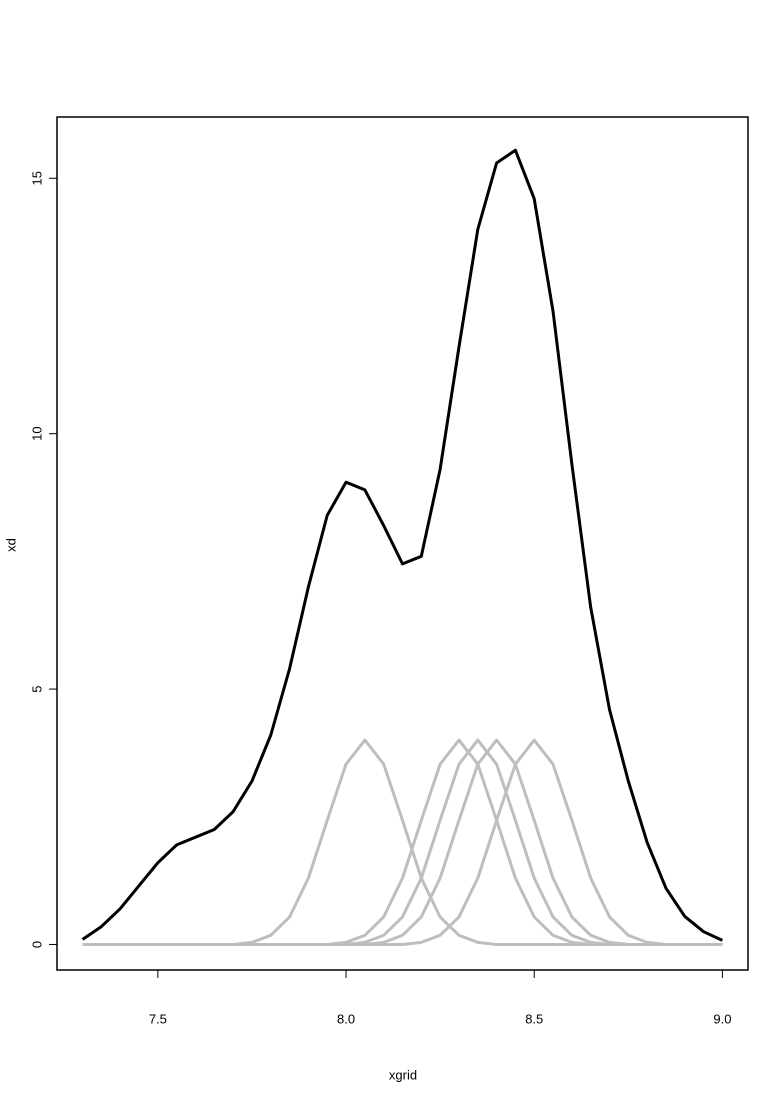  I want to click on x-axis-title: xgrid, so click(403, 1074).